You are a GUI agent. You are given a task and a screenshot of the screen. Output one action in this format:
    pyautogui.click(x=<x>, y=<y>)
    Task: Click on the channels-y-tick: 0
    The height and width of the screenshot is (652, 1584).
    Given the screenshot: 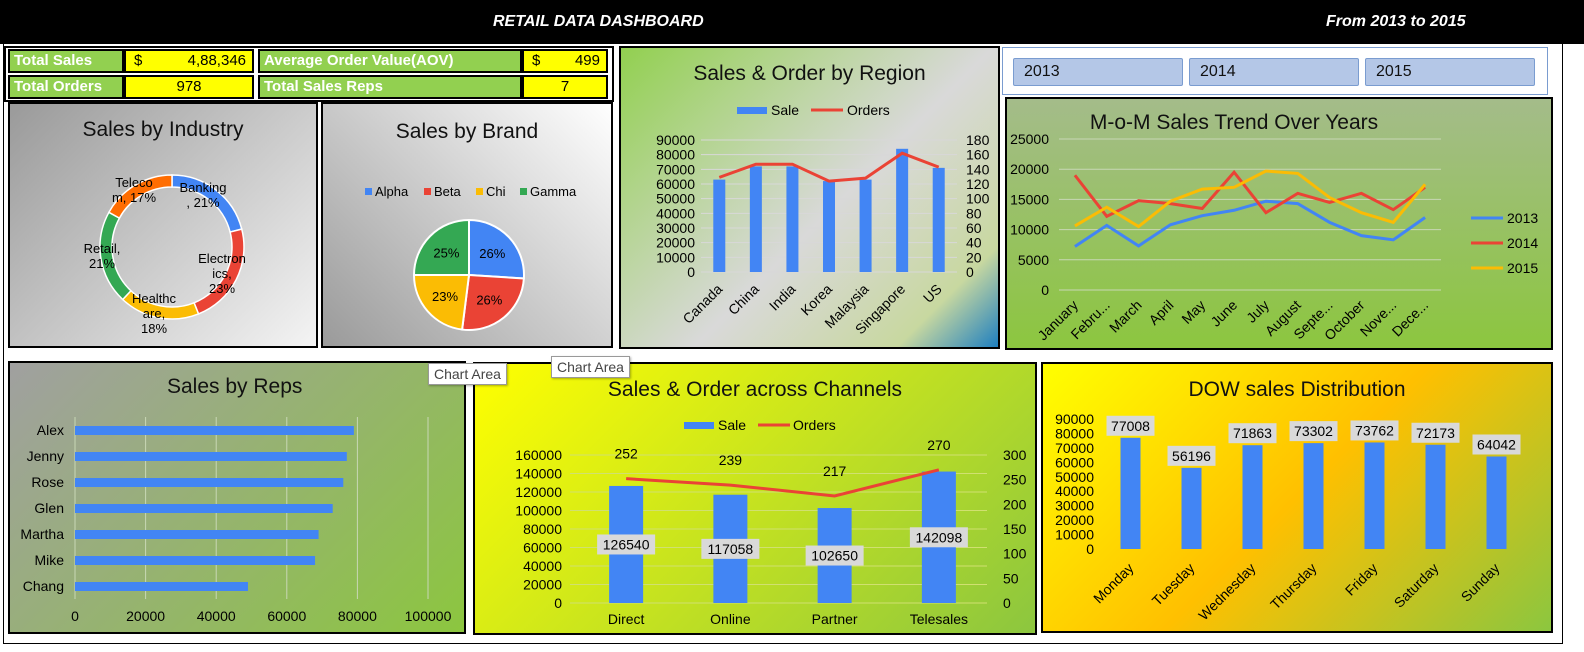 What is the action you would take?
    pyautogui.click(x=558, y=603)
    